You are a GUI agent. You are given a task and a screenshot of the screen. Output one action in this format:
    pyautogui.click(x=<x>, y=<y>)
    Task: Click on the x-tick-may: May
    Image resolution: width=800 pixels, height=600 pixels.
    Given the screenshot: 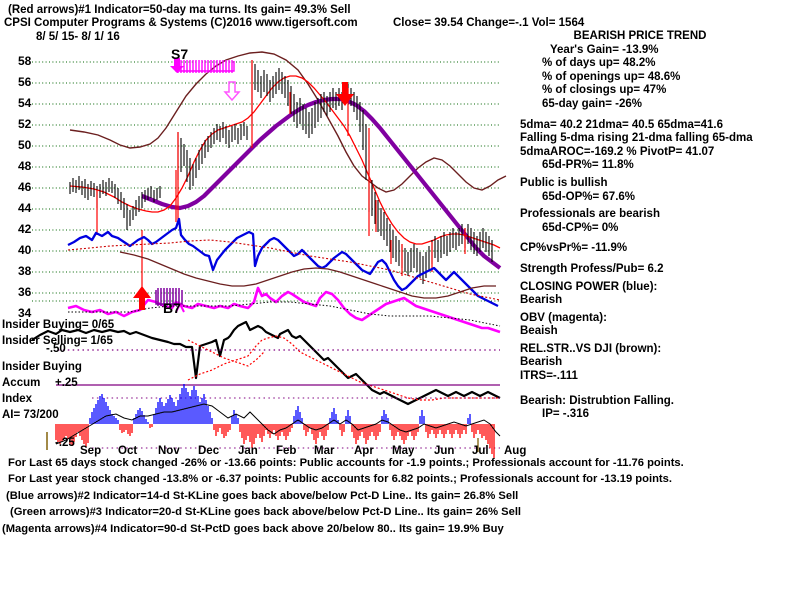 What is the action you would take?
    pyautogui.click(x=403, y=451)
    